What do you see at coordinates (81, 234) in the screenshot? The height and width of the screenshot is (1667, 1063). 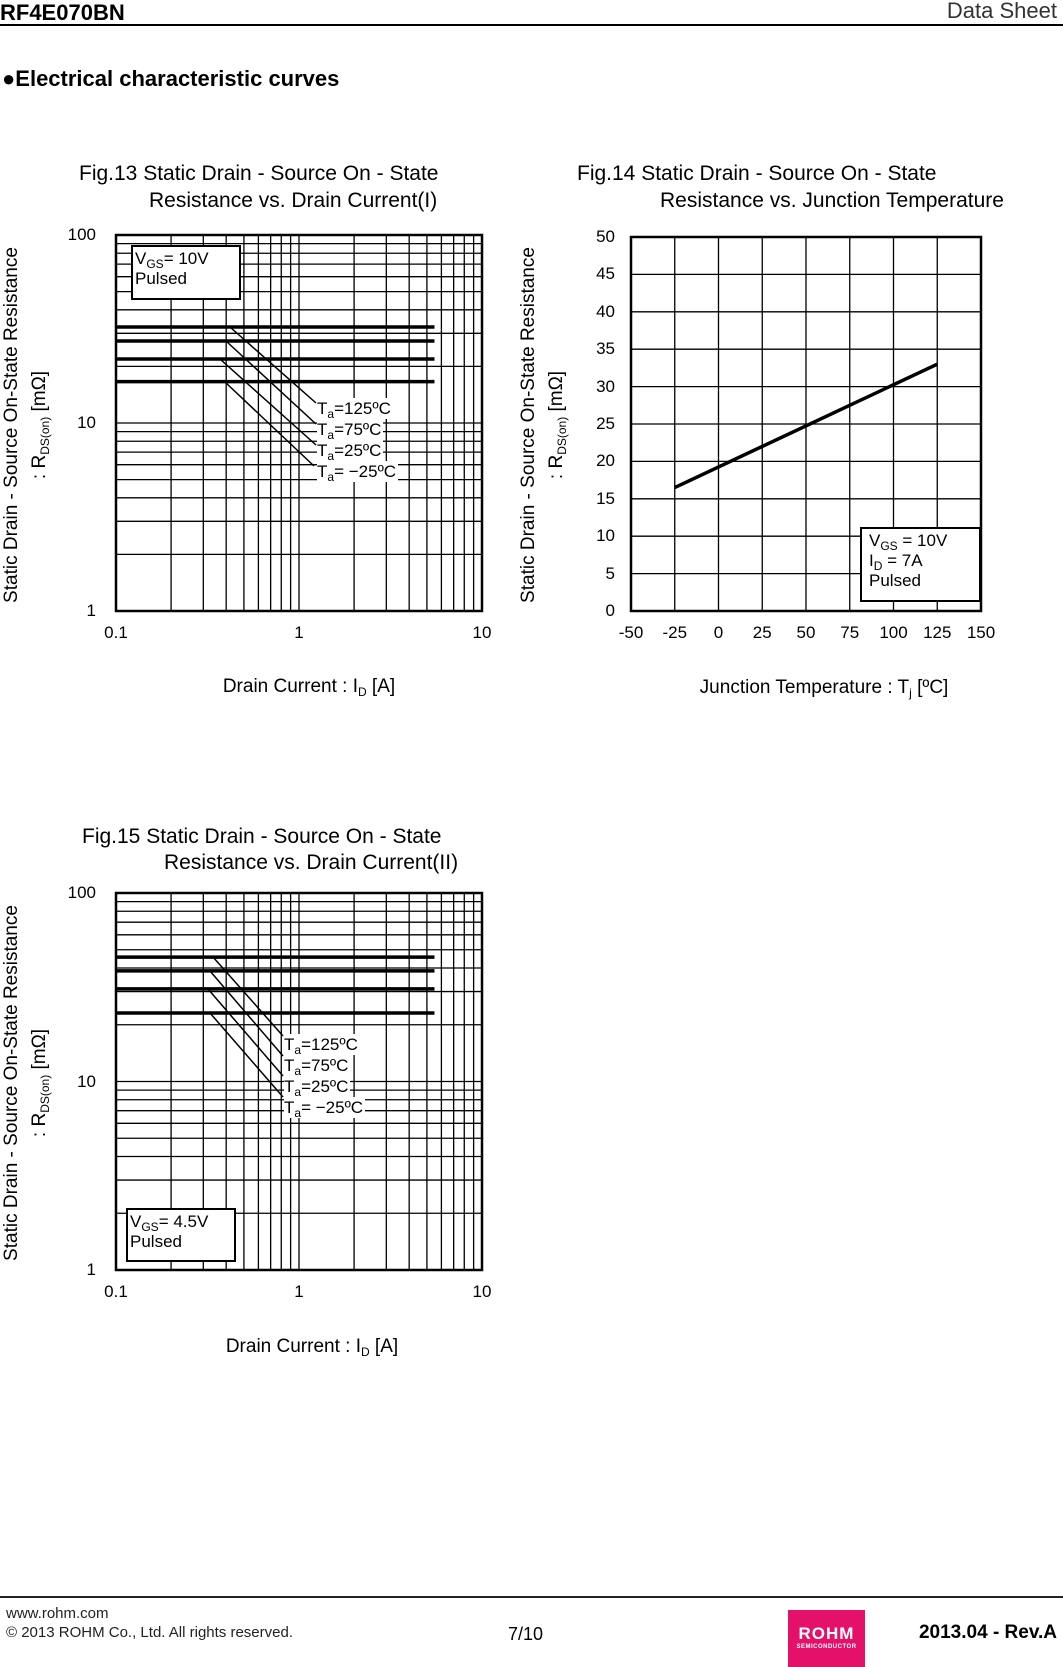 I see `y-tick-label: 100` at bounding box center [81, 234].